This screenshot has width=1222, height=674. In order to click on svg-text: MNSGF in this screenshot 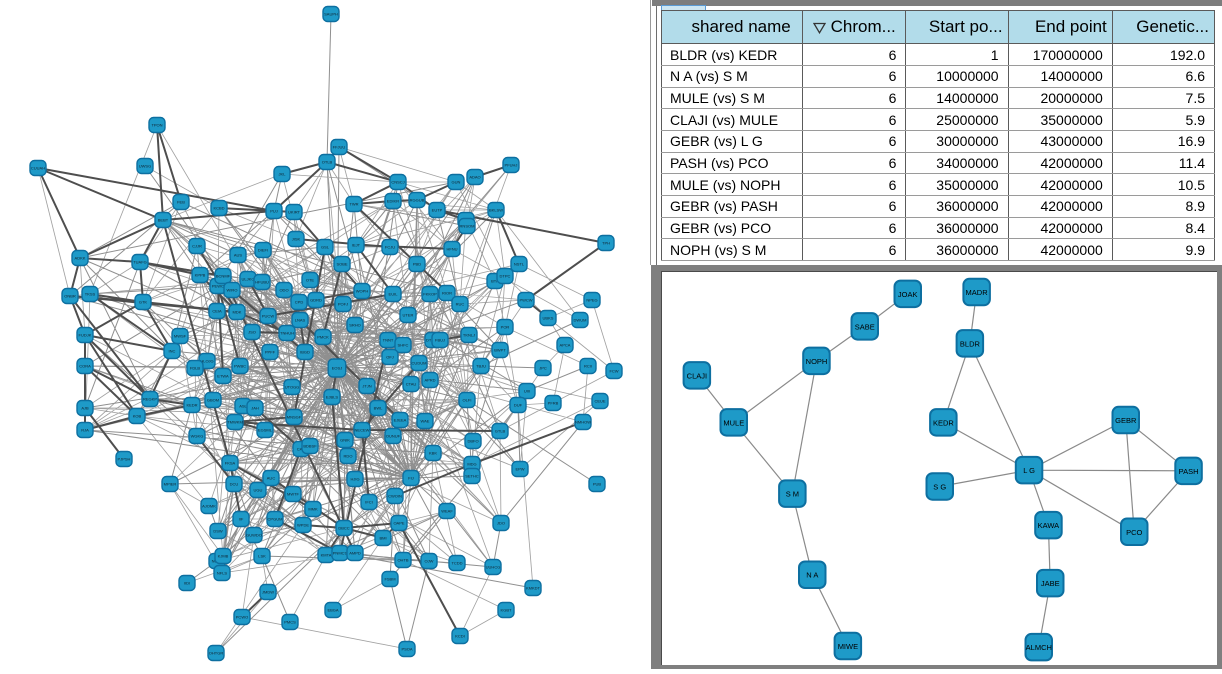, I will do `click(294, 417)`.